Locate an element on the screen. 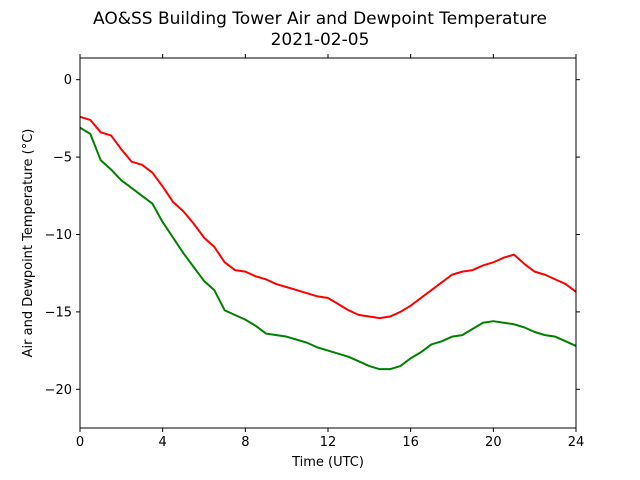 The height and width of the screenshot is (480, 640). x-tick-label: 24 is located at coordinates (576, 442).